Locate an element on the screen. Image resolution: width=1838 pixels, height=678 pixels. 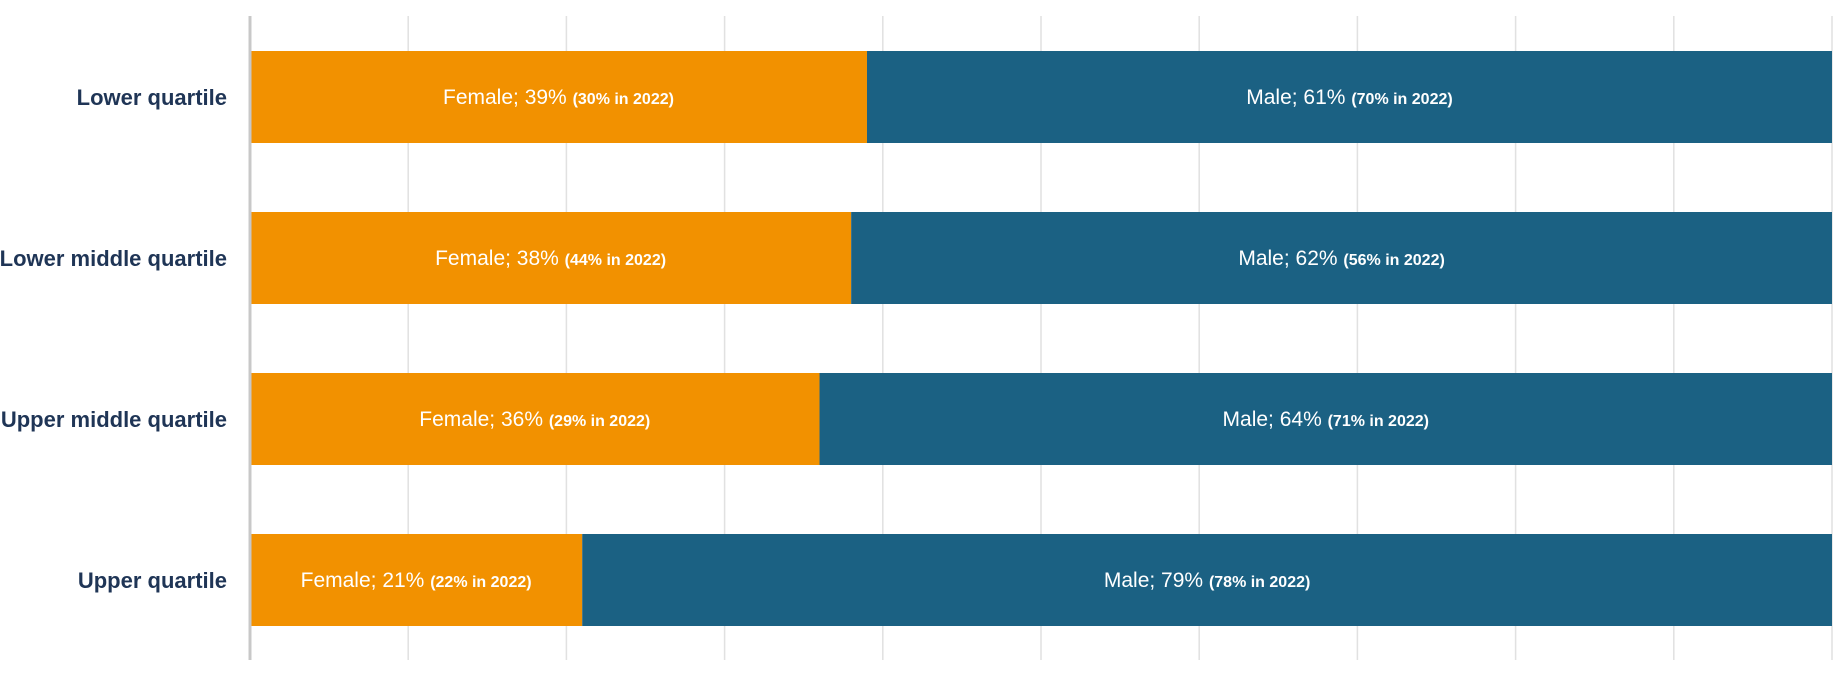
data-label-value: Male; 64% is located at coordinates (1275, 419).